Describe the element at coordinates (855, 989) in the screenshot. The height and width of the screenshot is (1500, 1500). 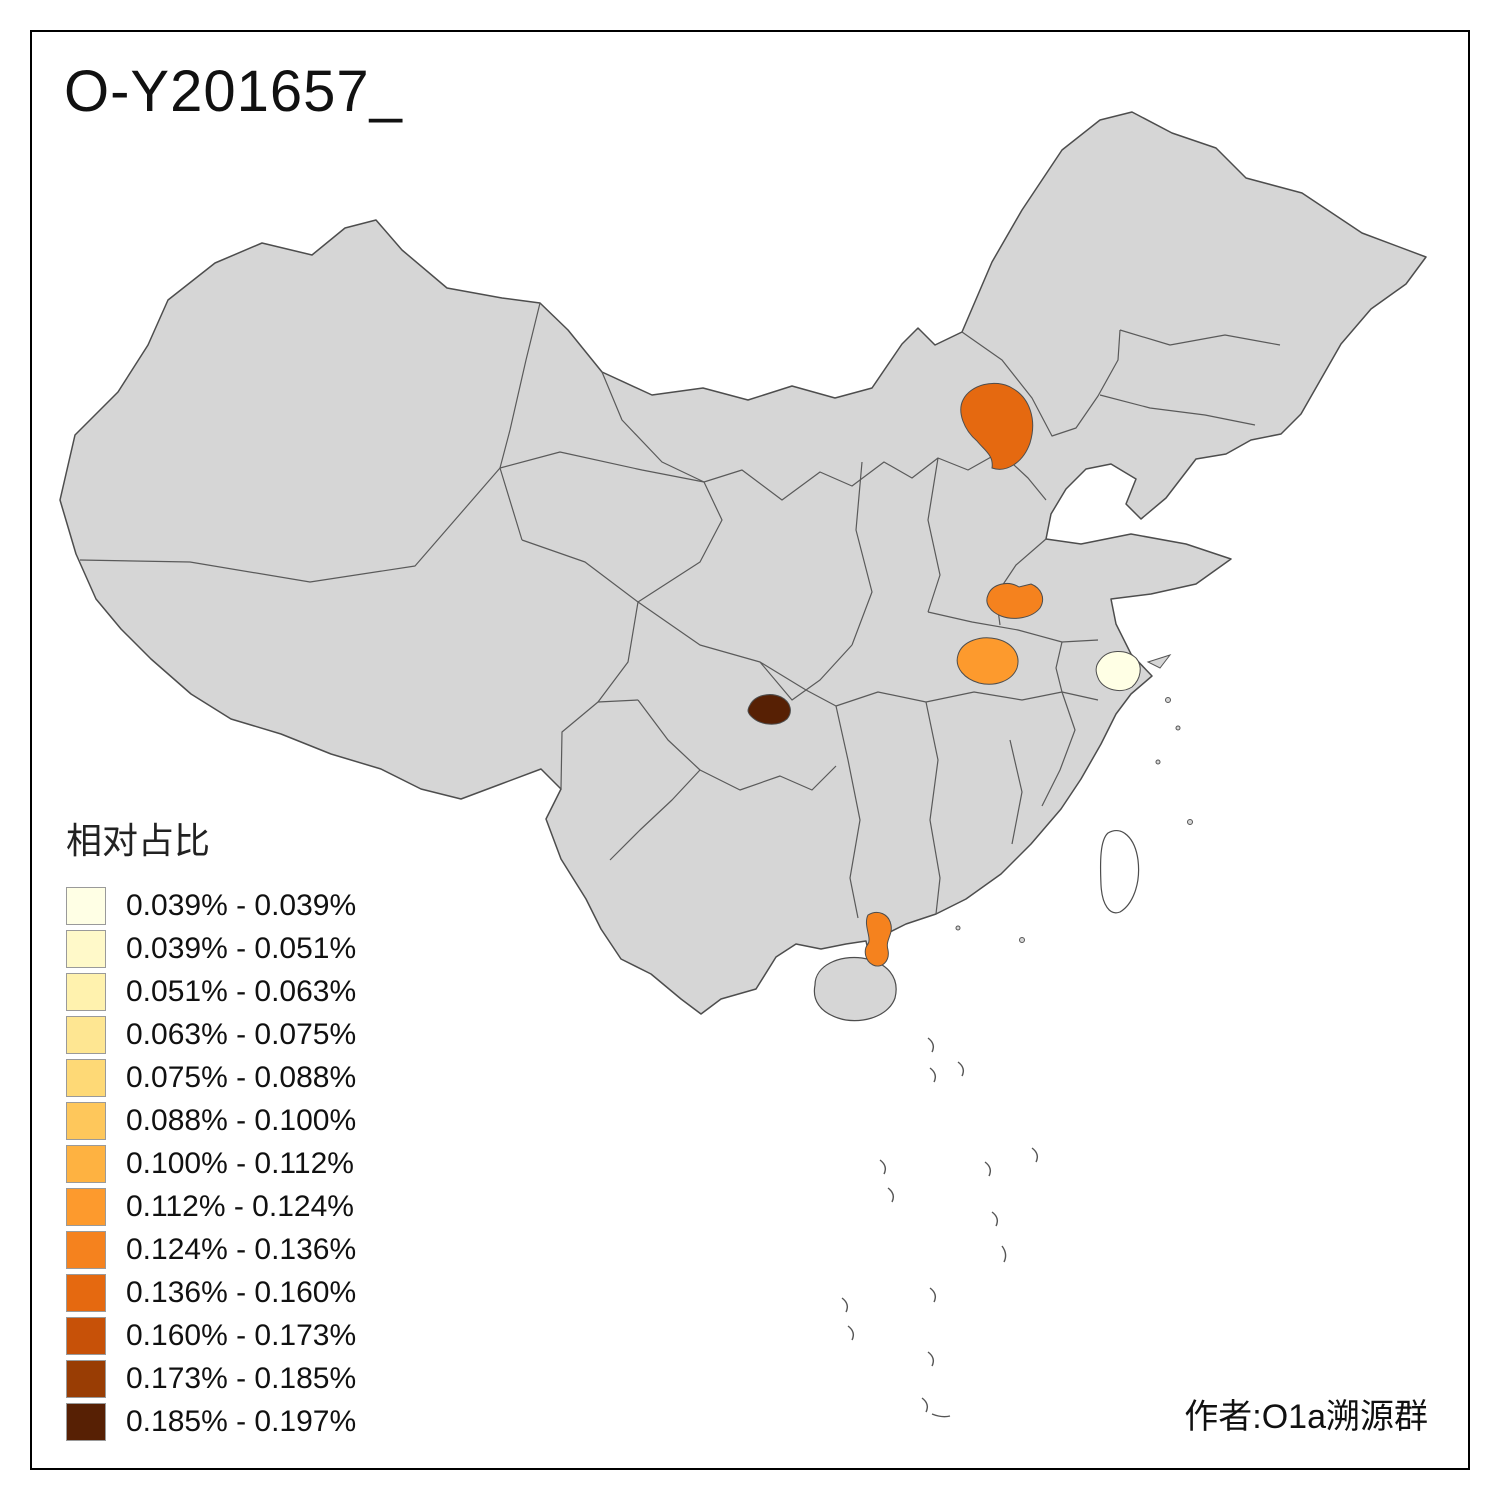
I see `hainan-island` at that location.